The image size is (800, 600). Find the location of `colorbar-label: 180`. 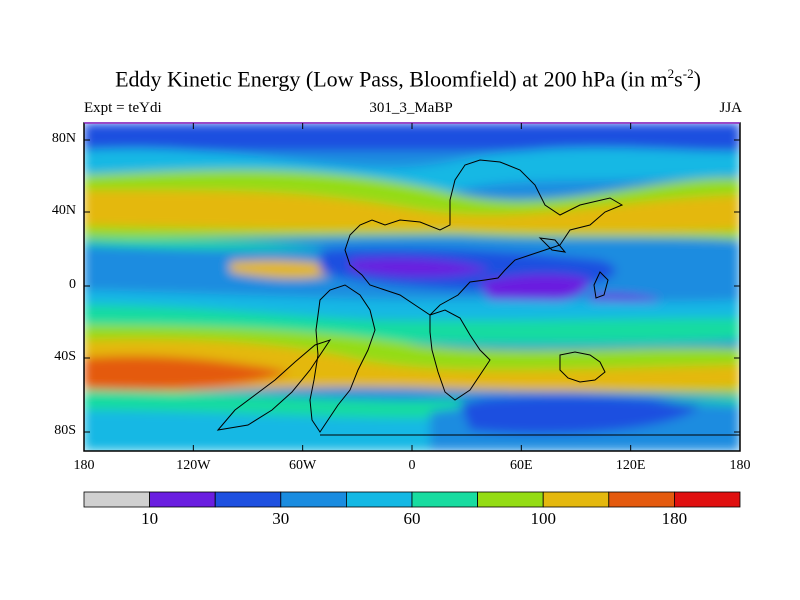

colorbar-label: 180 is located at coordinates (674, 518).